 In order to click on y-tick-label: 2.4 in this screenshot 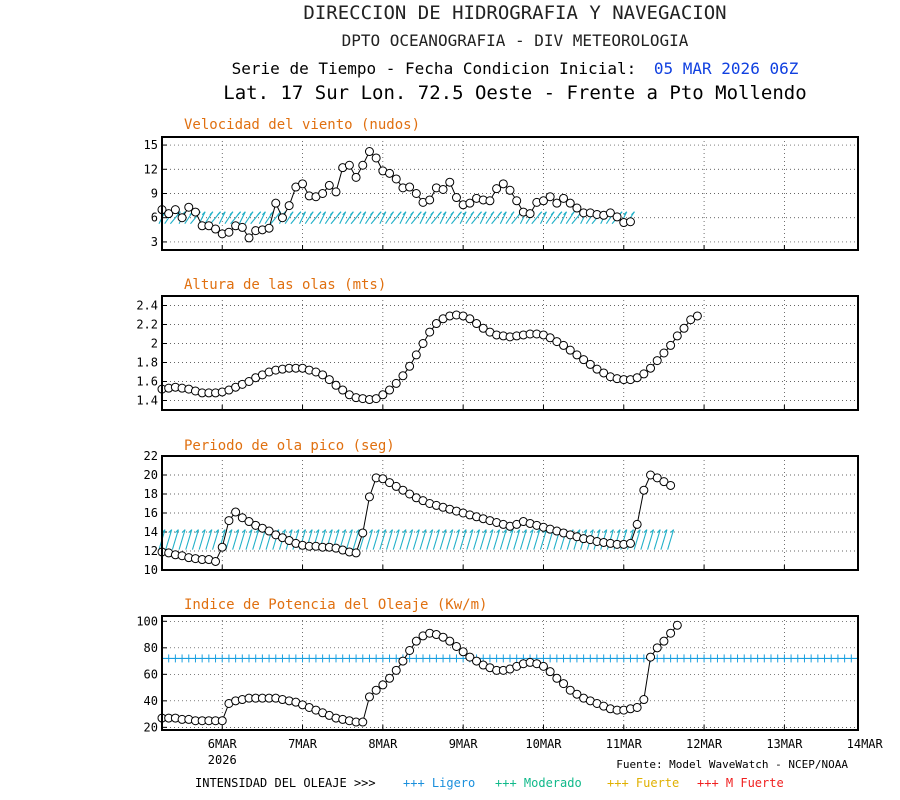, I will do `click(147, 306)`.